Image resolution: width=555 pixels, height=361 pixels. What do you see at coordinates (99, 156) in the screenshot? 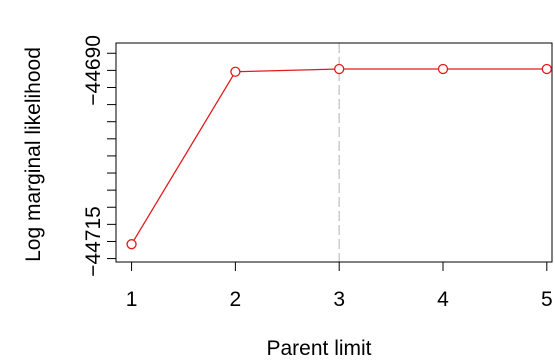
I see `y-axis: −44690 −44715` at bounding box center [99, 156].